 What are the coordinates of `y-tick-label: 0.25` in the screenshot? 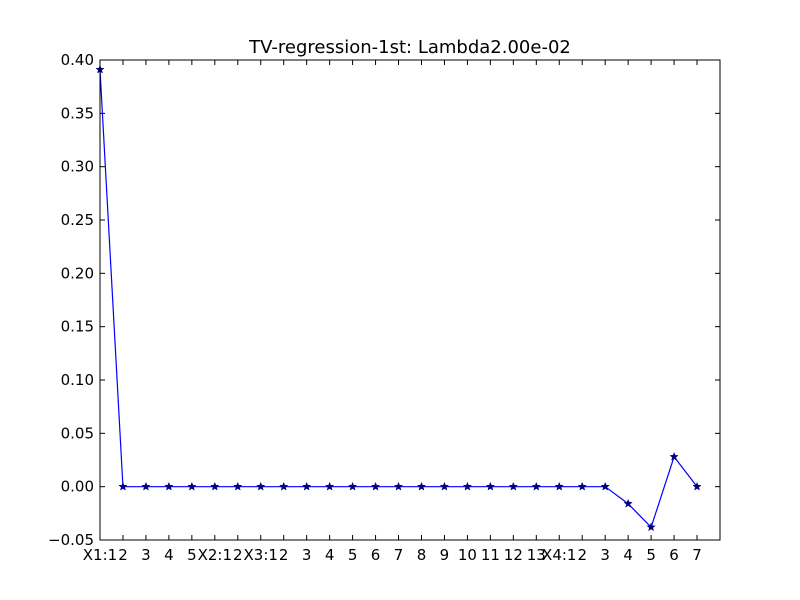 It's located at (77, 220).